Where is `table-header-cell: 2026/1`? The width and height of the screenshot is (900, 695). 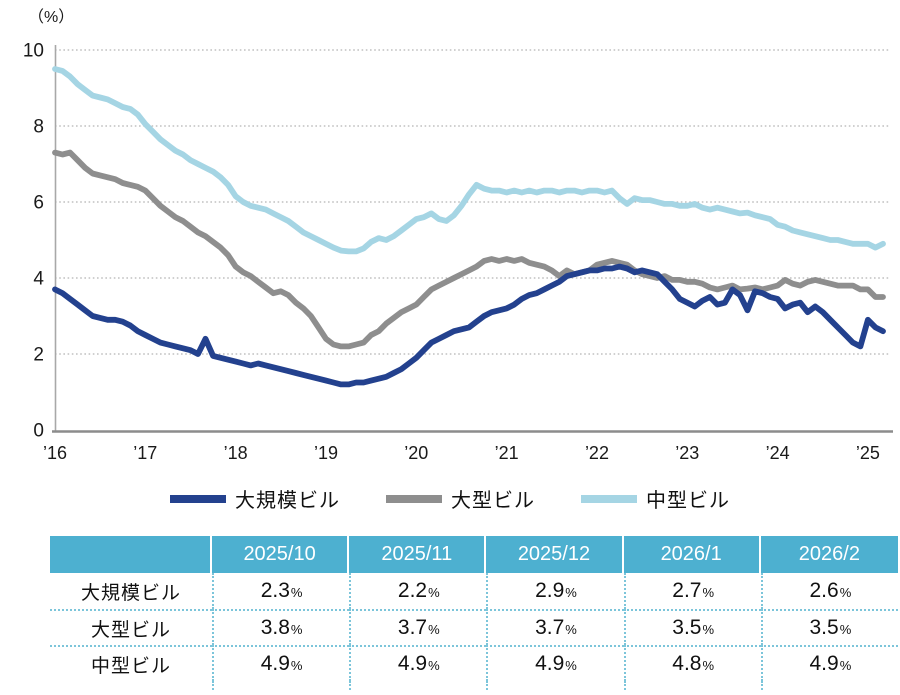
table-header-cell: 2026/1 is located at coordinates (692, 554).